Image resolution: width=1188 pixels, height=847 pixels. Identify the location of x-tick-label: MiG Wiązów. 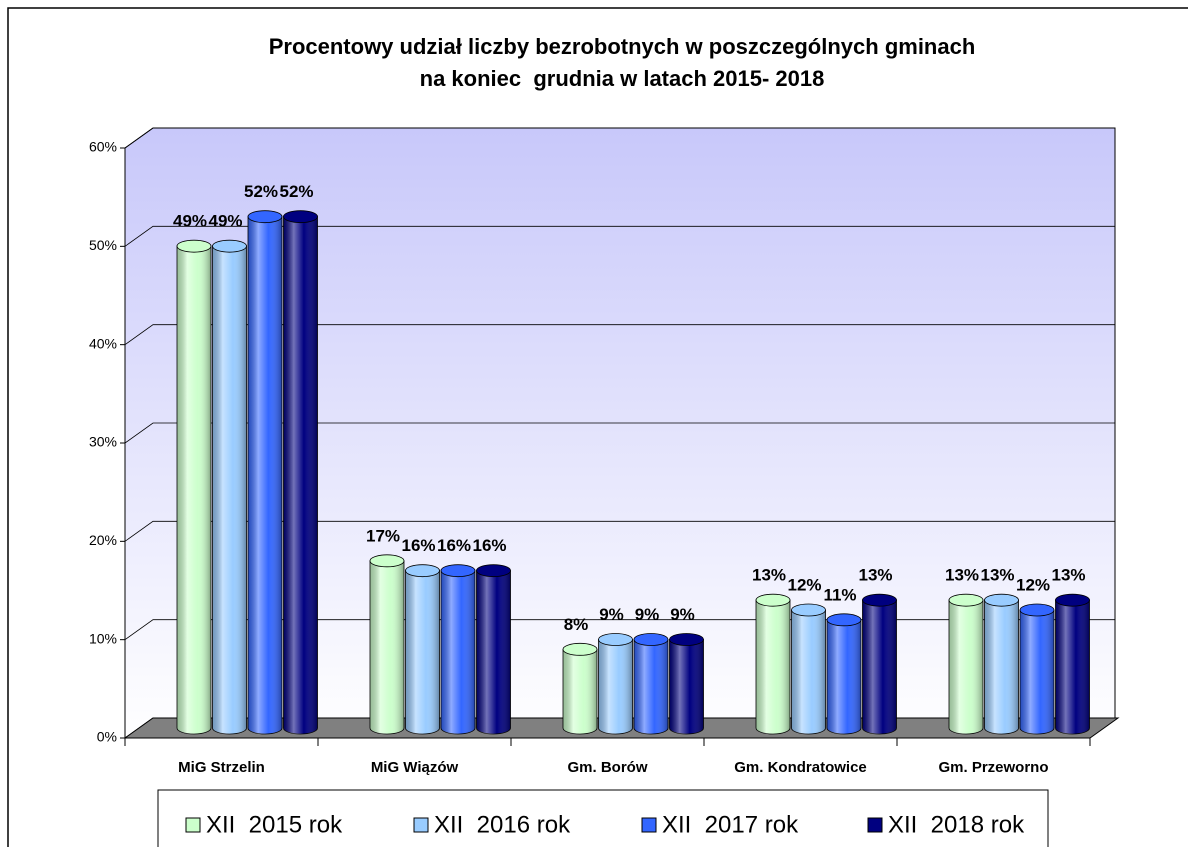
(415, 767).